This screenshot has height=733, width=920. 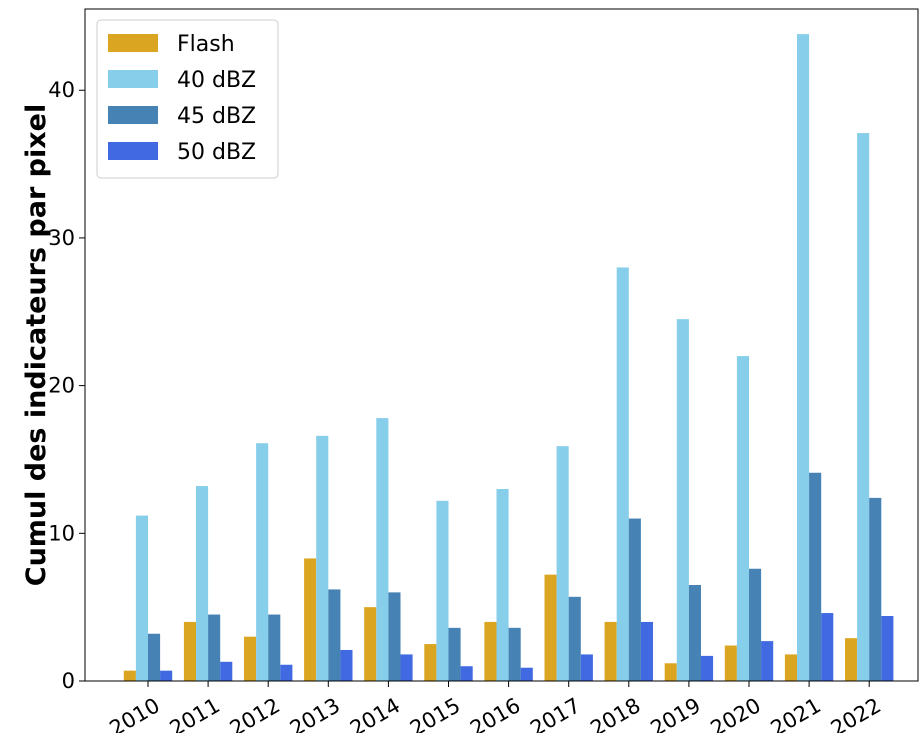 What do you see at coordinates (195, 713) in the screenshot?
I see `x-tick-label: 2011` at bounding box center [195, 713].